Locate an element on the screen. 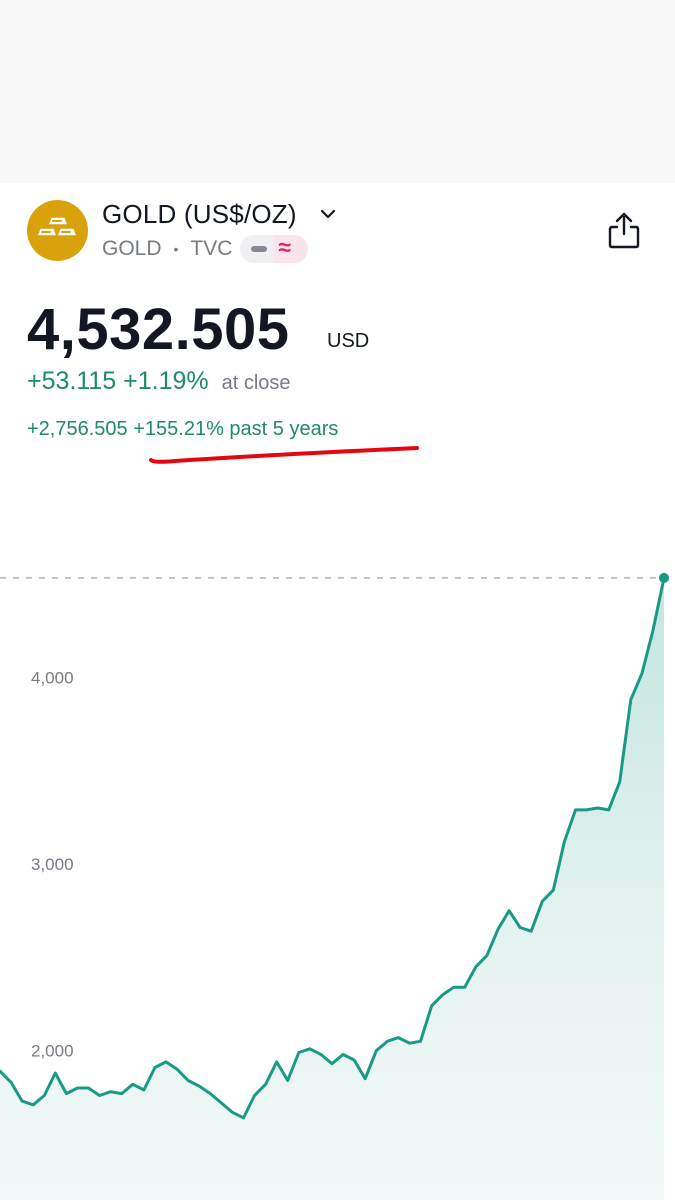 This screenshot has height=1200, width=675. symbol-subtitle: GOLD • TVC ≈ is located at coordinates (205, 249).